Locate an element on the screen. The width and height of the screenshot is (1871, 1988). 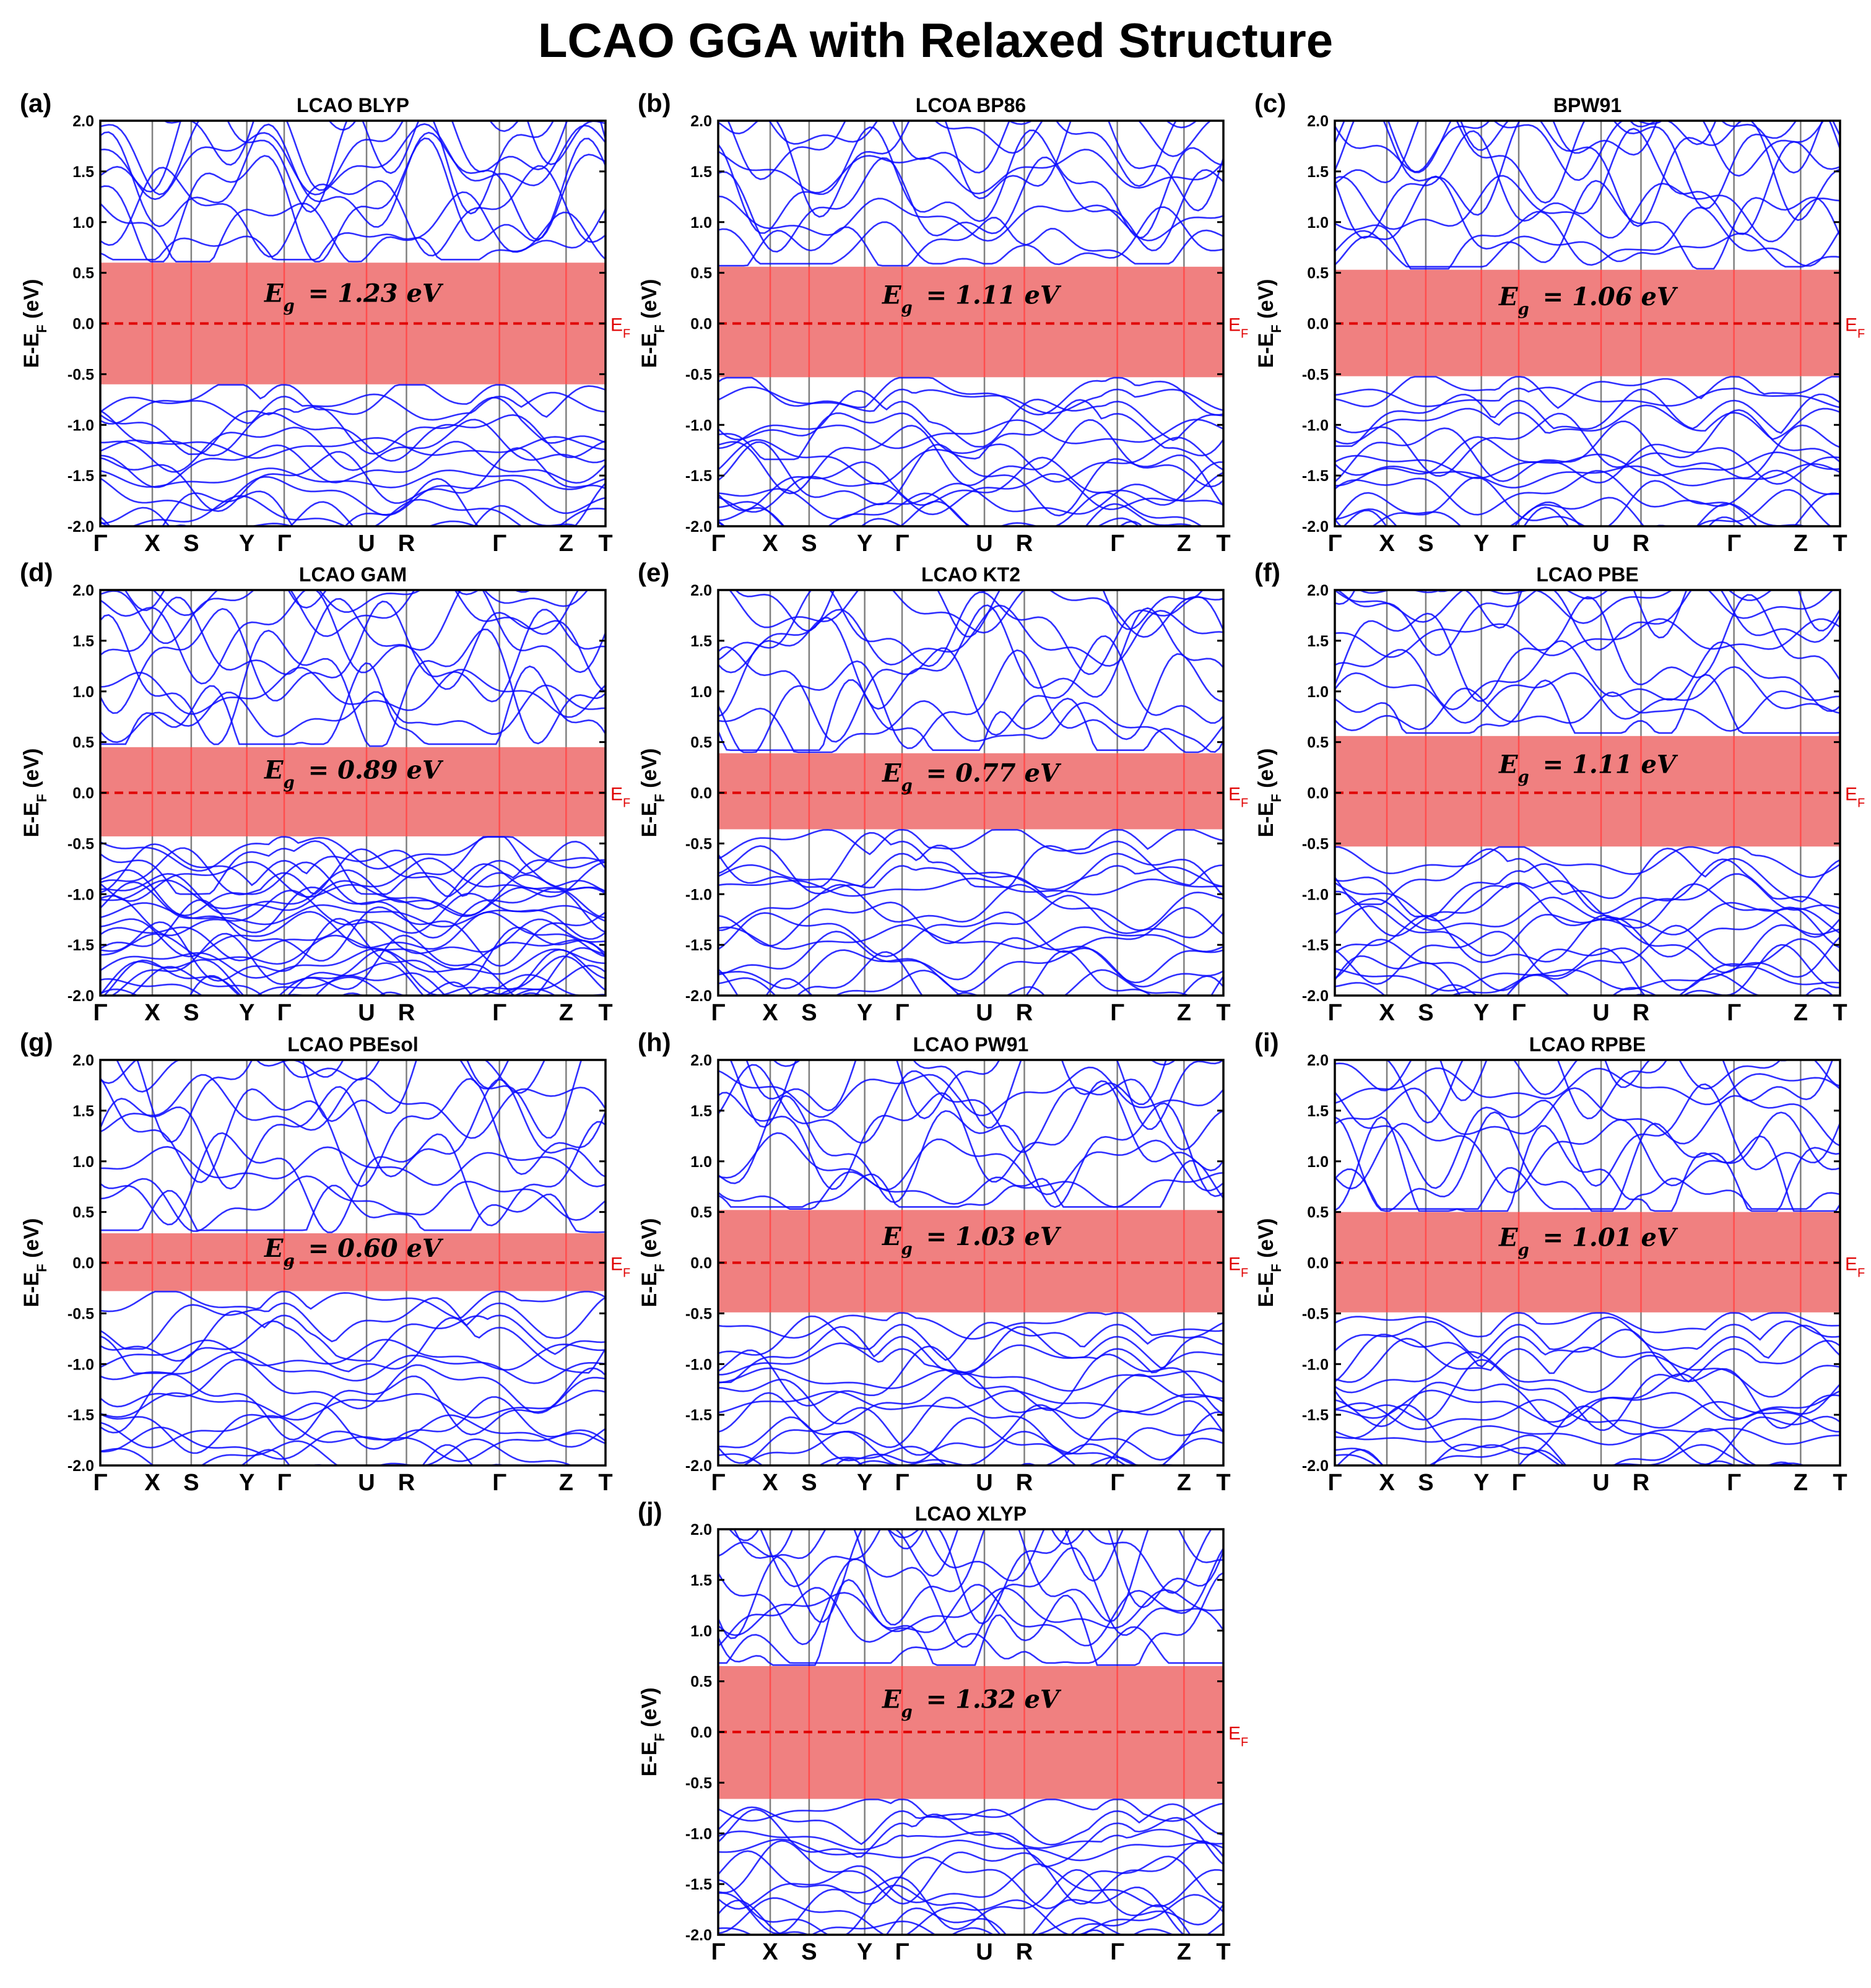
k-point-label: R is located at coordinates (406, 544).